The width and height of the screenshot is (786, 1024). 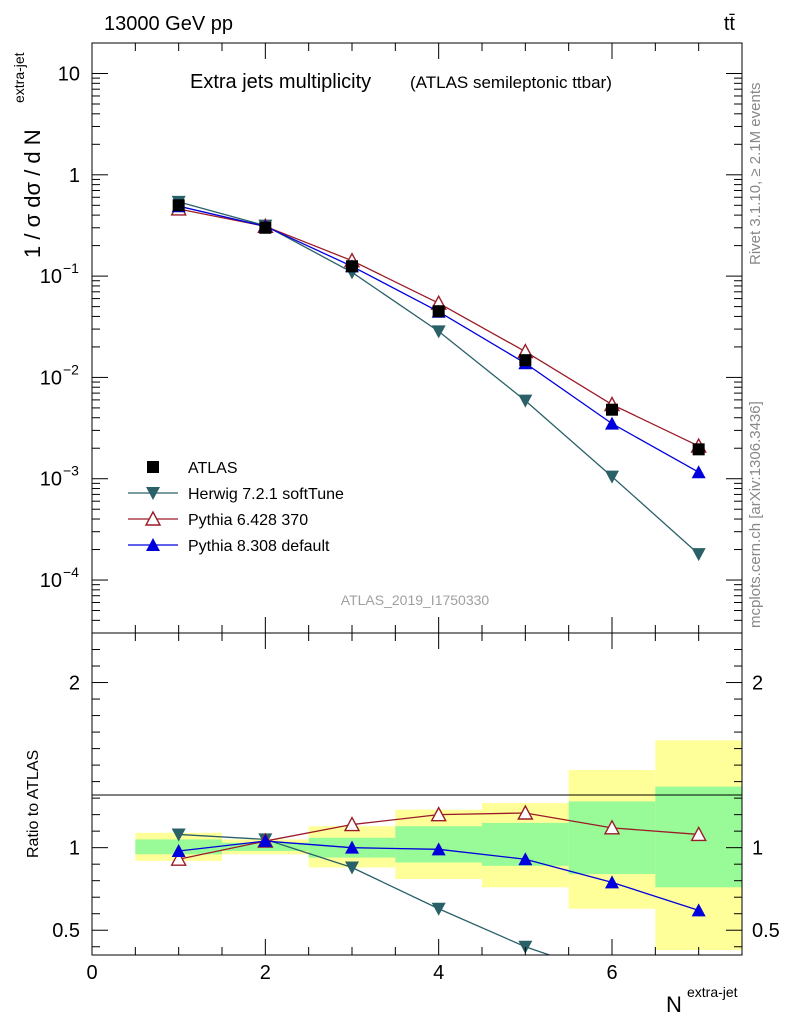 What do you see at coordinates (74, 849) in the screenshot?
I see `ratio-y-tick-label: 1` at bounding box center [74, 849].